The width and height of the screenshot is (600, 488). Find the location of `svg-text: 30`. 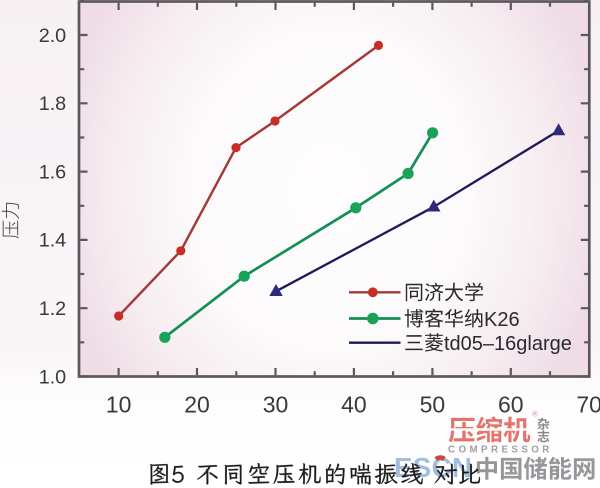

svg-text: 30 is located at coordinates (276, 405).